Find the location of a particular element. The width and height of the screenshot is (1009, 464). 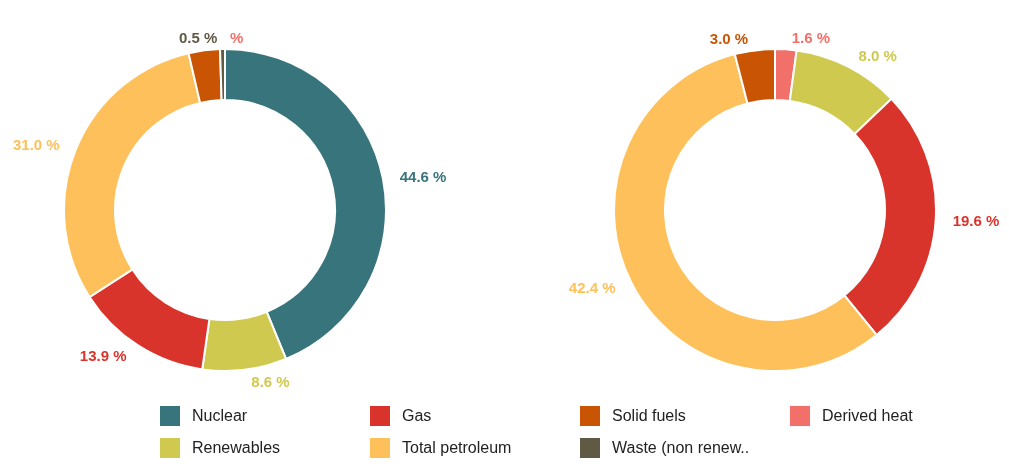

data-label: 31.0 % is located at coordinates (36, 145).